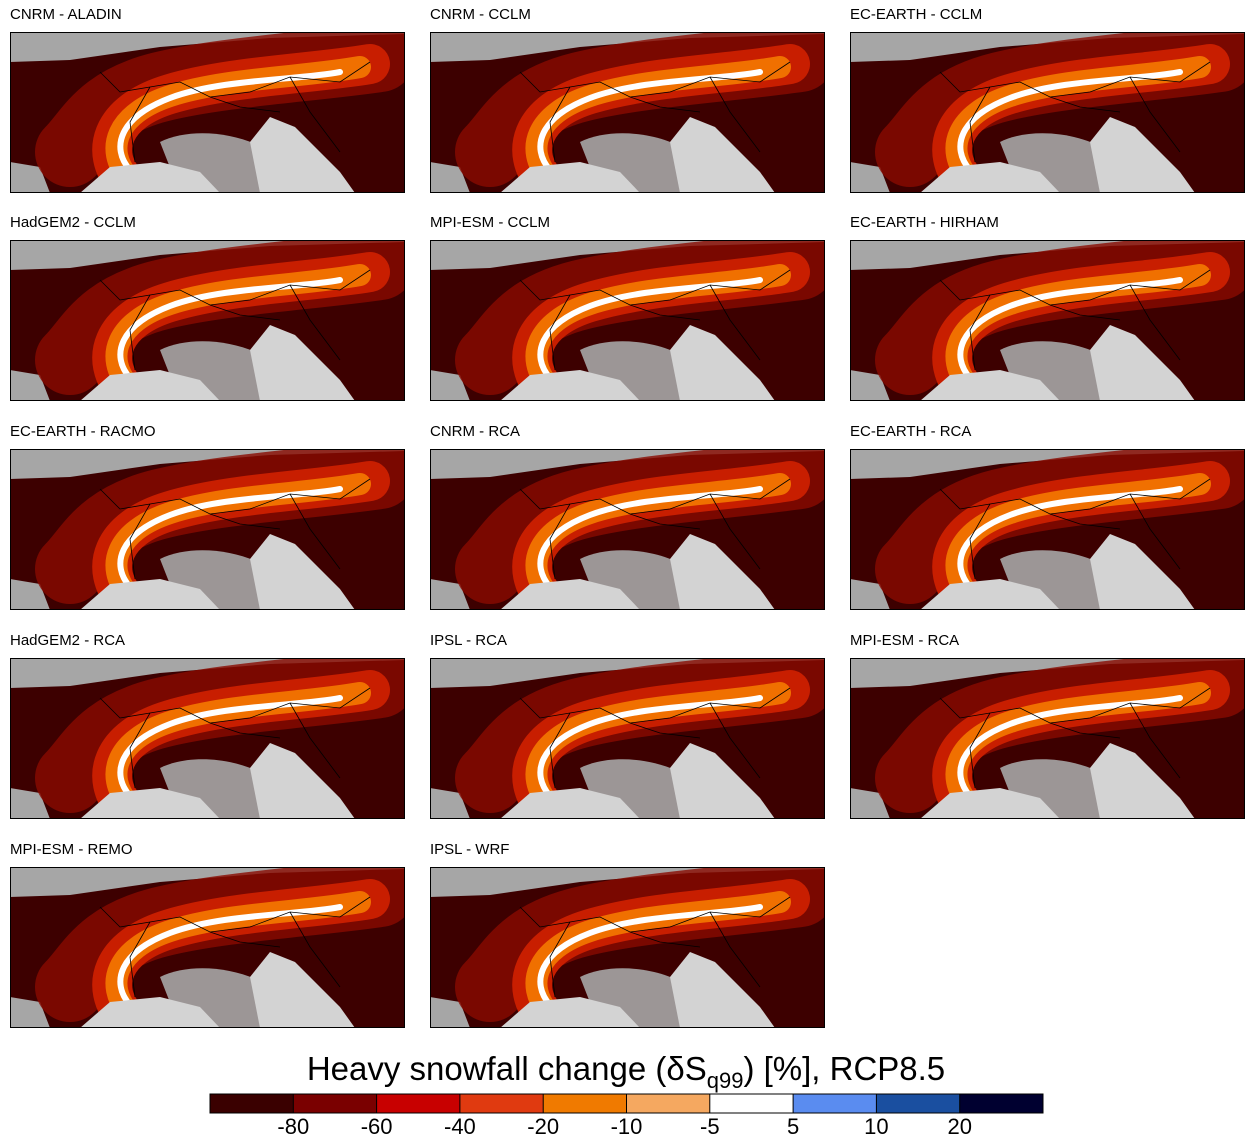  I want to click on colorbar-tick-label: -20, so click(543, 1126).